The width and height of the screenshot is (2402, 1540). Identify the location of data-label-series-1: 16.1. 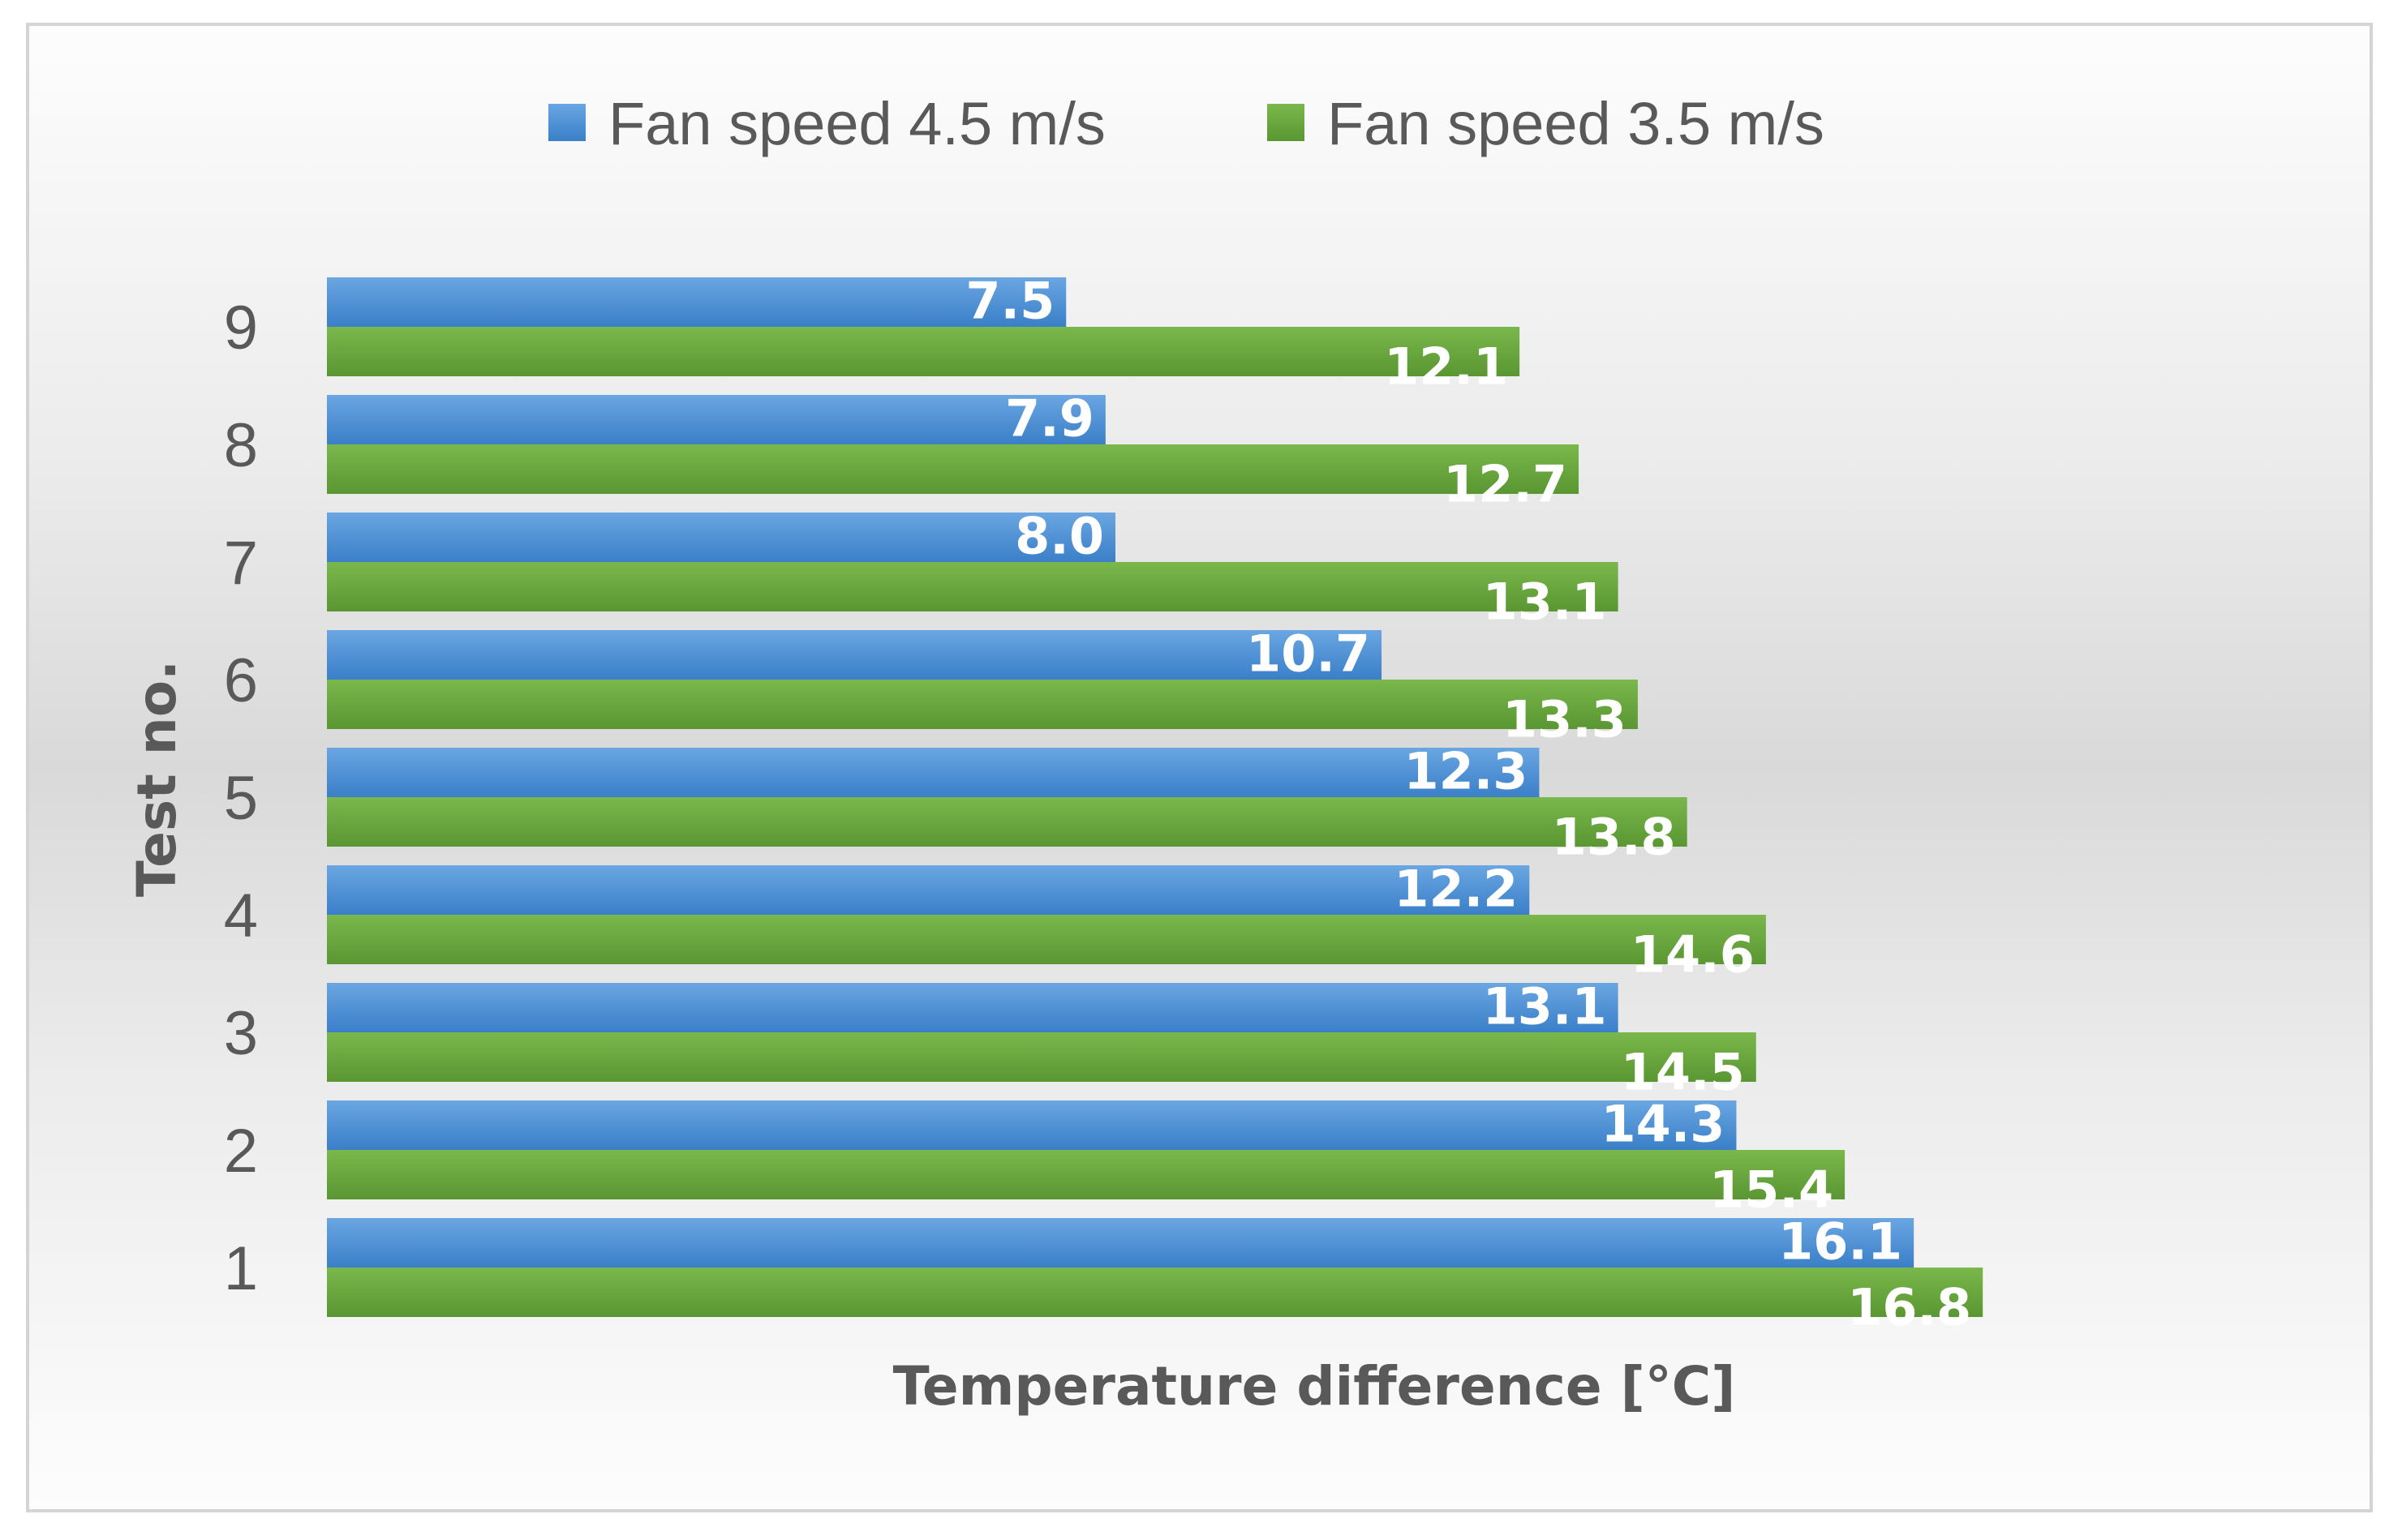
(1840, 1242).